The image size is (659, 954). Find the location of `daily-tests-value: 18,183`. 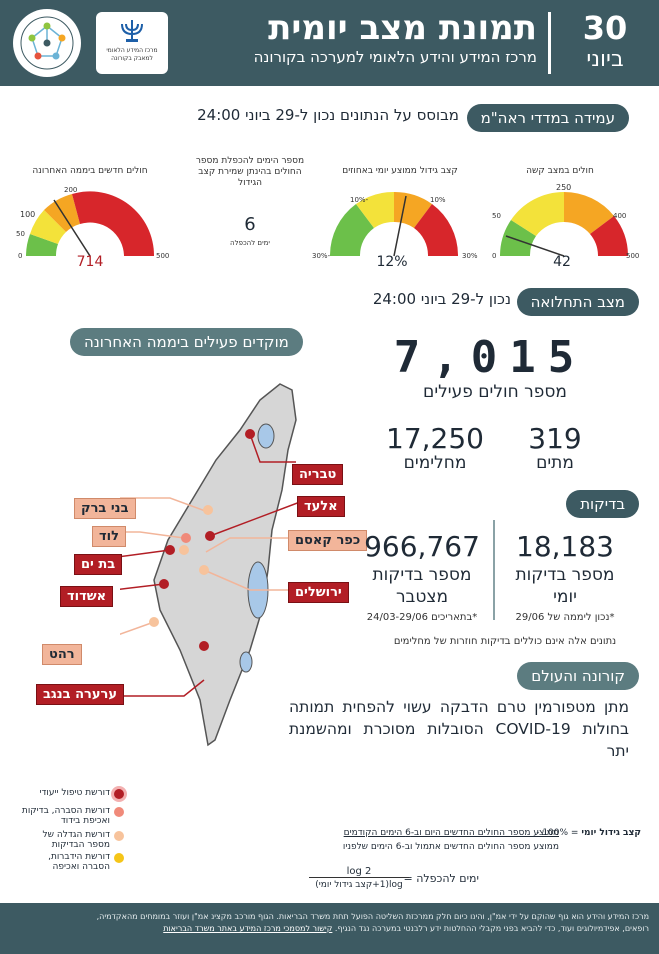

daily-tests-value: 18,183 is located at coordinates (565, 546).